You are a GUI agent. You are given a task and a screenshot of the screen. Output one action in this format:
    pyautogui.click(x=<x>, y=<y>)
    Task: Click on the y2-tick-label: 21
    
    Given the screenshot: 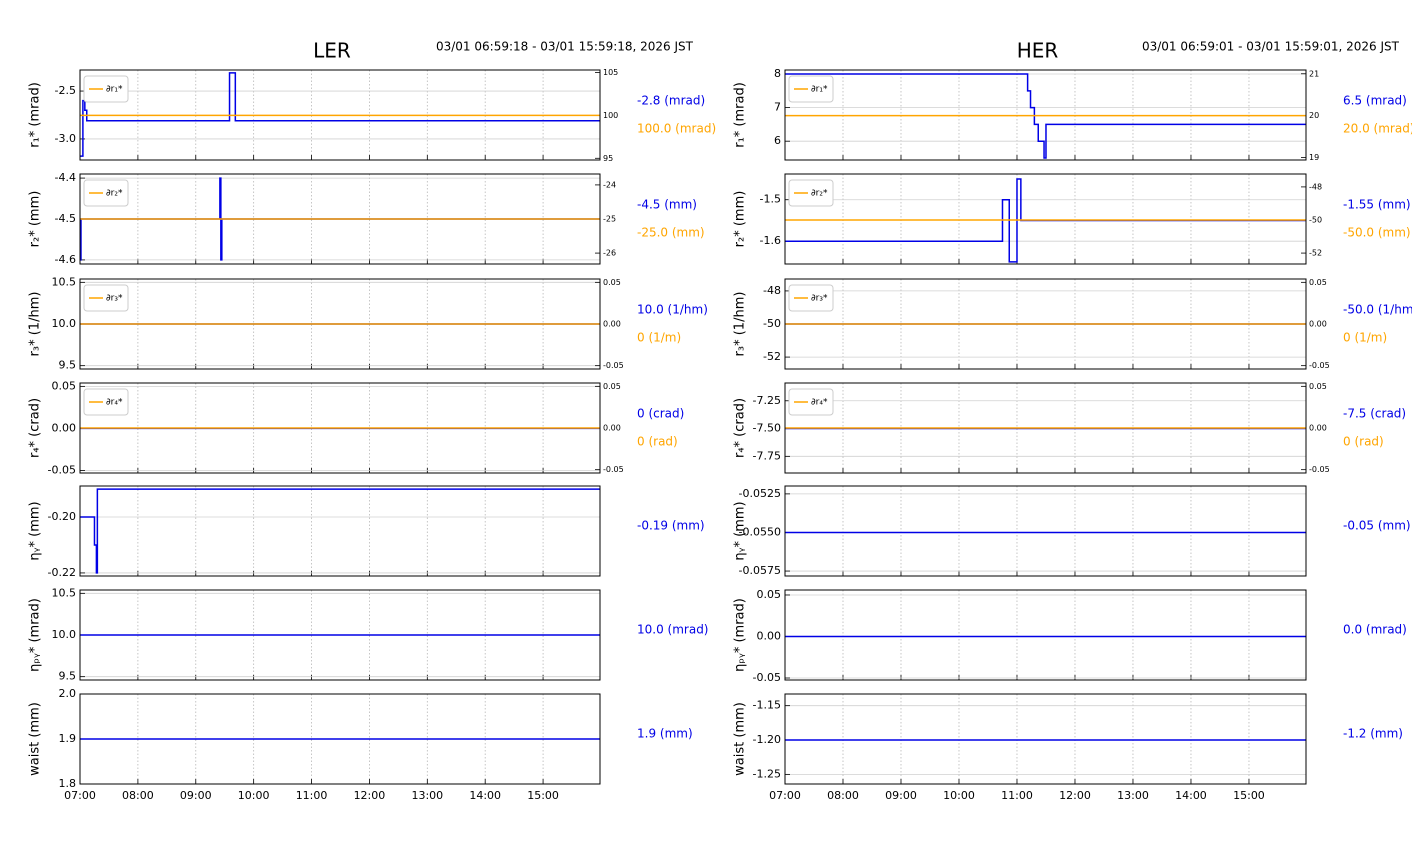 What is the action you would take?
    pyautogui.click(x=1314, y=73)
    